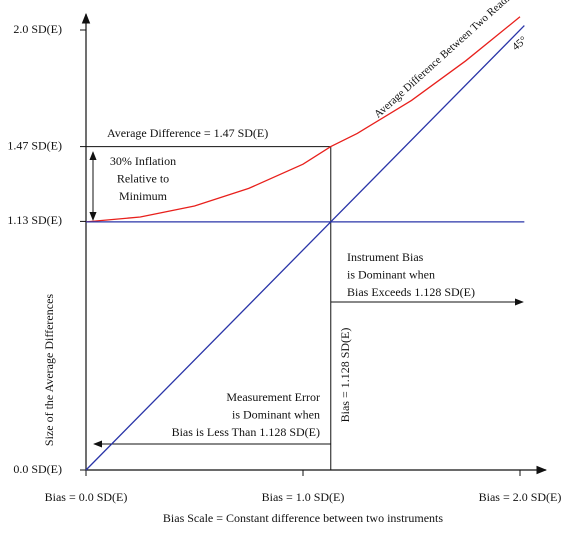 The width and height of the screenshot is (575, 534). What do you see at coordinates (143, 161) in the screenshot?
I see `annotation: 30% Inflation` at bounding box center [143, 161].